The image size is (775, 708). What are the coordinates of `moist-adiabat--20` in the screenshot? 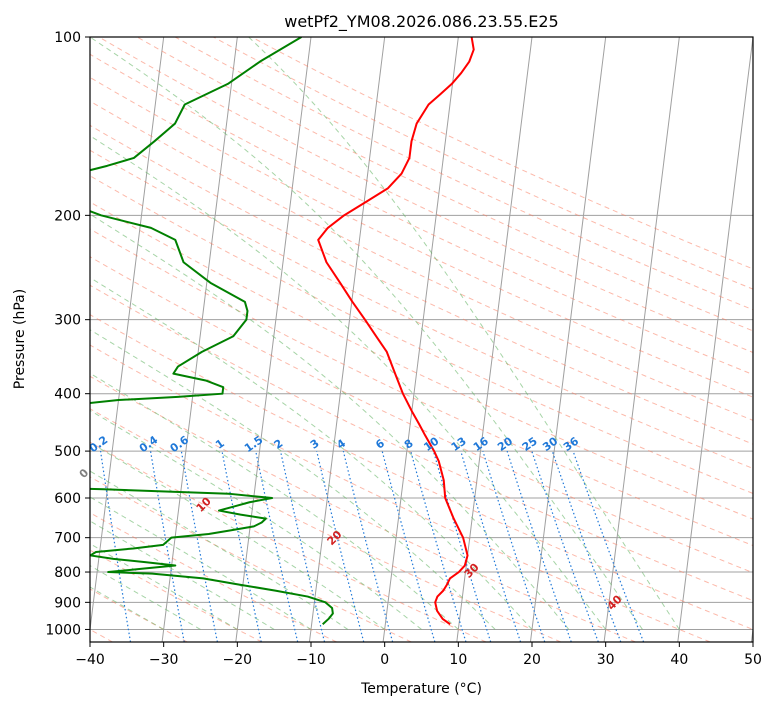 It's located at (164, 586).